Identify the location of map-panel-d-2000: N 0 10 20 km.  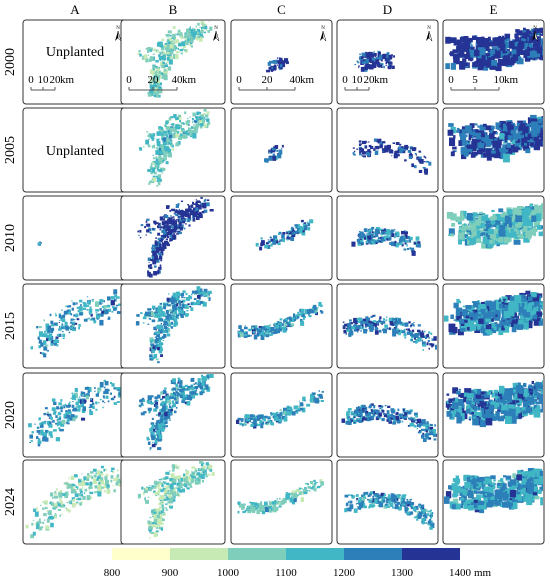
(387, 62).